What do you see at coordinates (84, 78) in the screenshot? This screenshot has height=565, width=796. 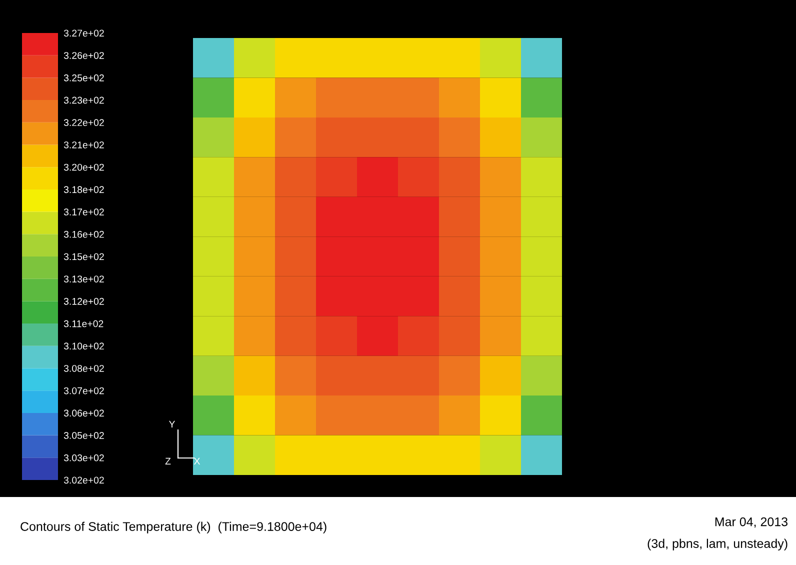 I see `color-bar-label: 3.25e+02` at bounding box center [84, 78].